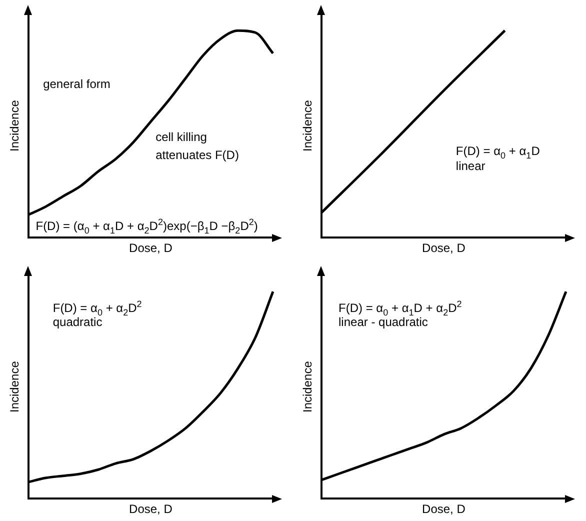 The width and height of the screenshot is (586, 521). Describe the element at coordinates (97, 308) in the screenshot. I see `annotation: F(D) = α$_{0}$ + α$_{2}$D$^{2}$` at that location.